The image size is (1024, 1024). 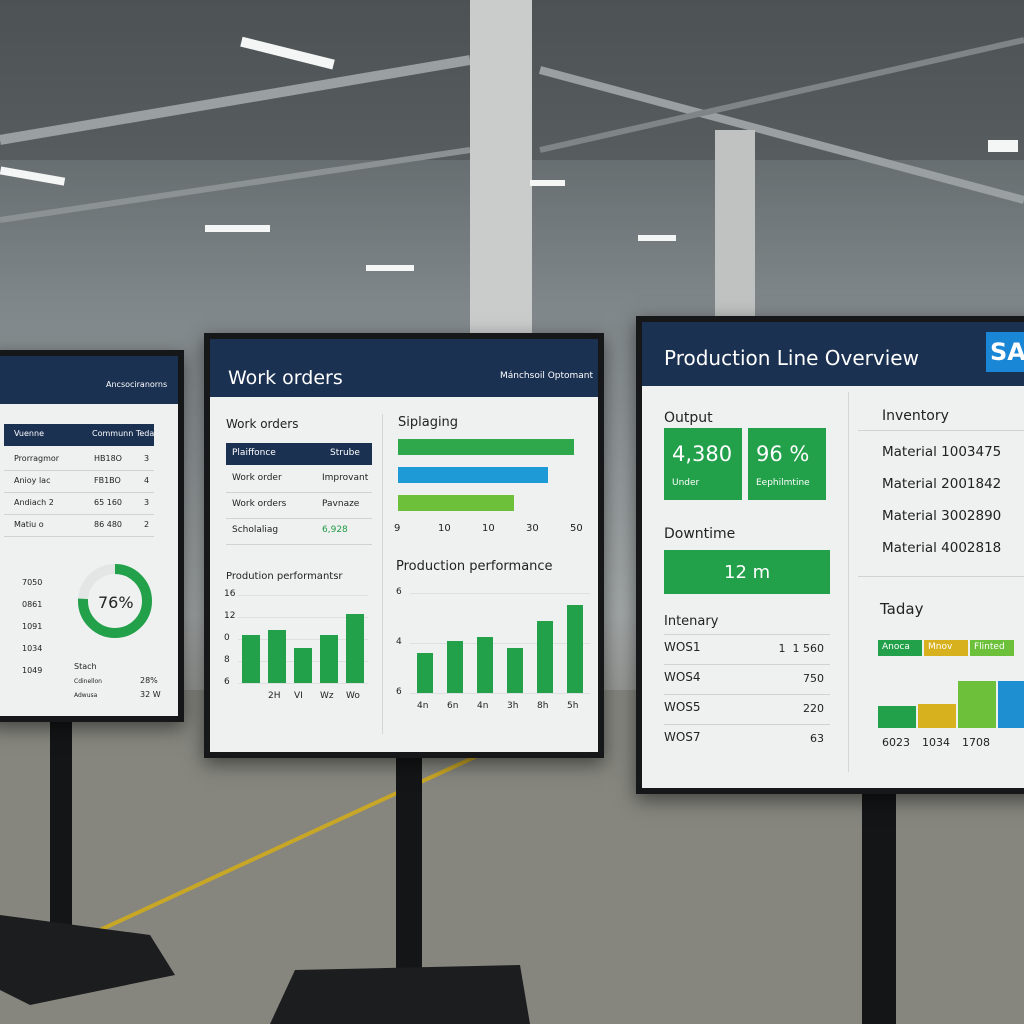 I want to click on downtime-value: 12 m, so click(x=747, y=572).